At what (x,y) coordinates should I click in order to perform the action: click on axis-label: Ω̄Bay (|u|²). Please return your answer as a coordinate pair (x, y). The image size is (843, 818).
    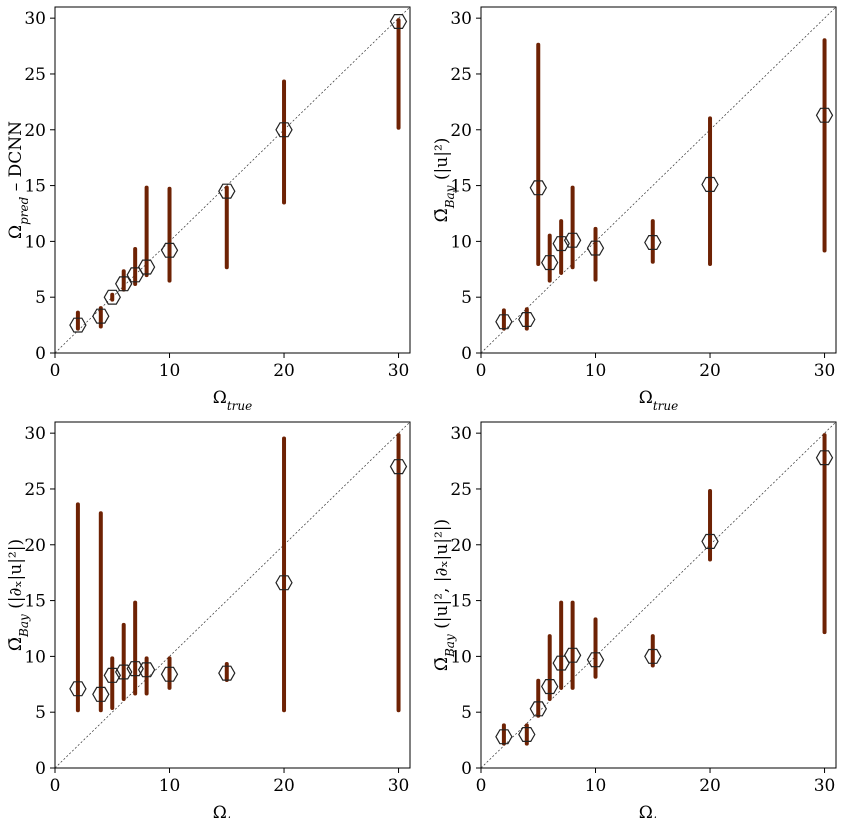
    Looking at the image, I should click on (444, 180).